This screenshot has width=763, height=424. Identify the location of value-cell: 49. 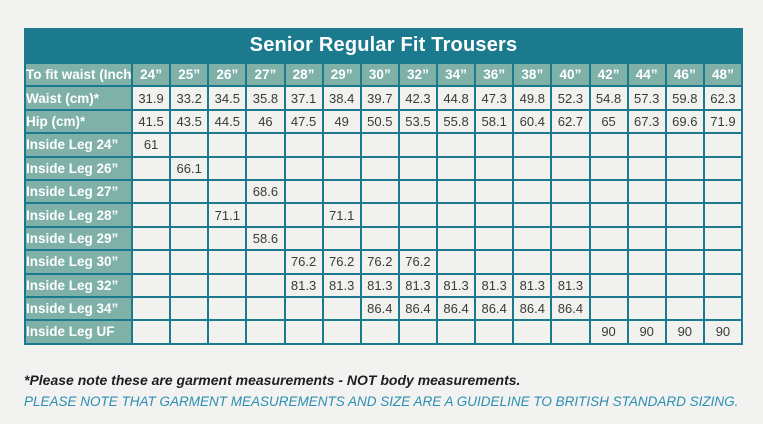
(341, 121).